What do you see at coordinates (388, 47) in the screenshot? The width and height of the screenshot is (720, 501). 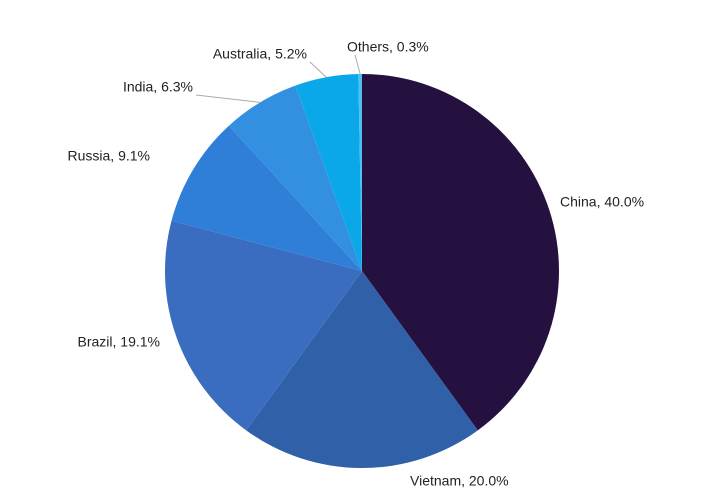 I see `data-label: Others, 0.3%` at bounding box center [388, 47].